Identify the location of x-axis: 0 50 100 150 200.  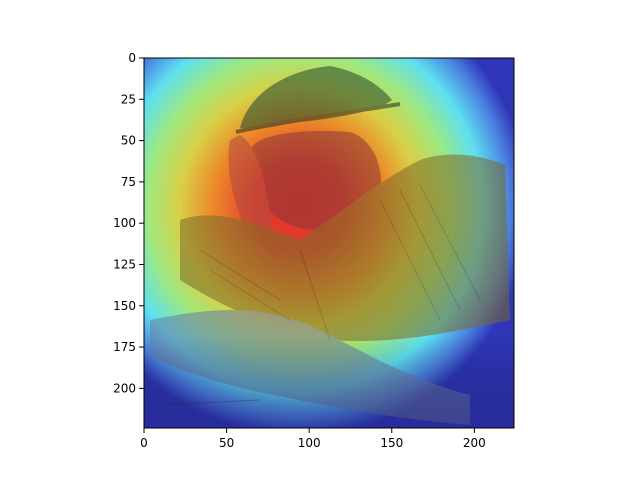
(313, 439).